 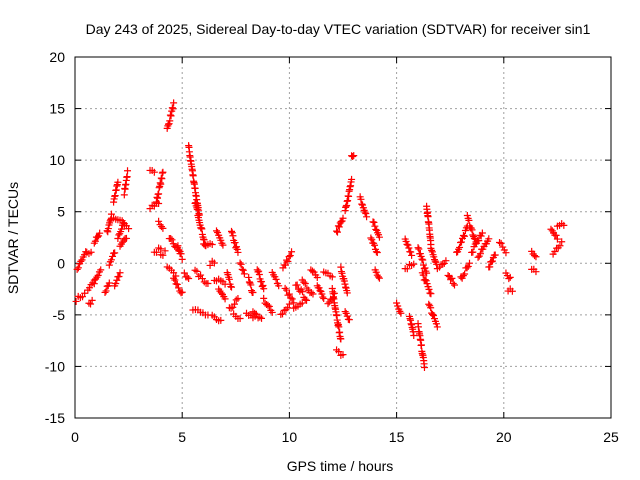 I want to click on x-tick-label: 20, so click(x=504, y=437).